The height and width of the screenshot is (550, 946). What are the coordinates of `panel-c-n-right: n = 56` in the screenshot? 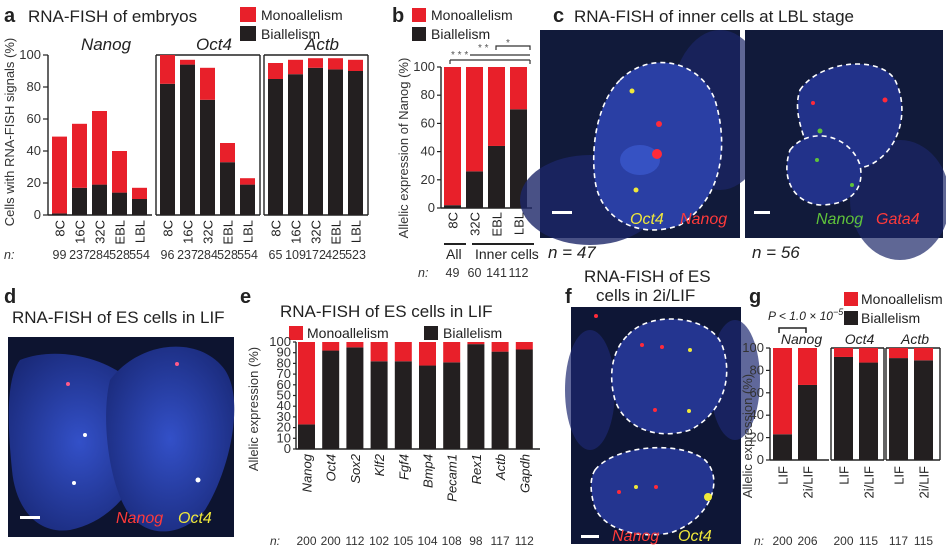 It's located at (776, 252).